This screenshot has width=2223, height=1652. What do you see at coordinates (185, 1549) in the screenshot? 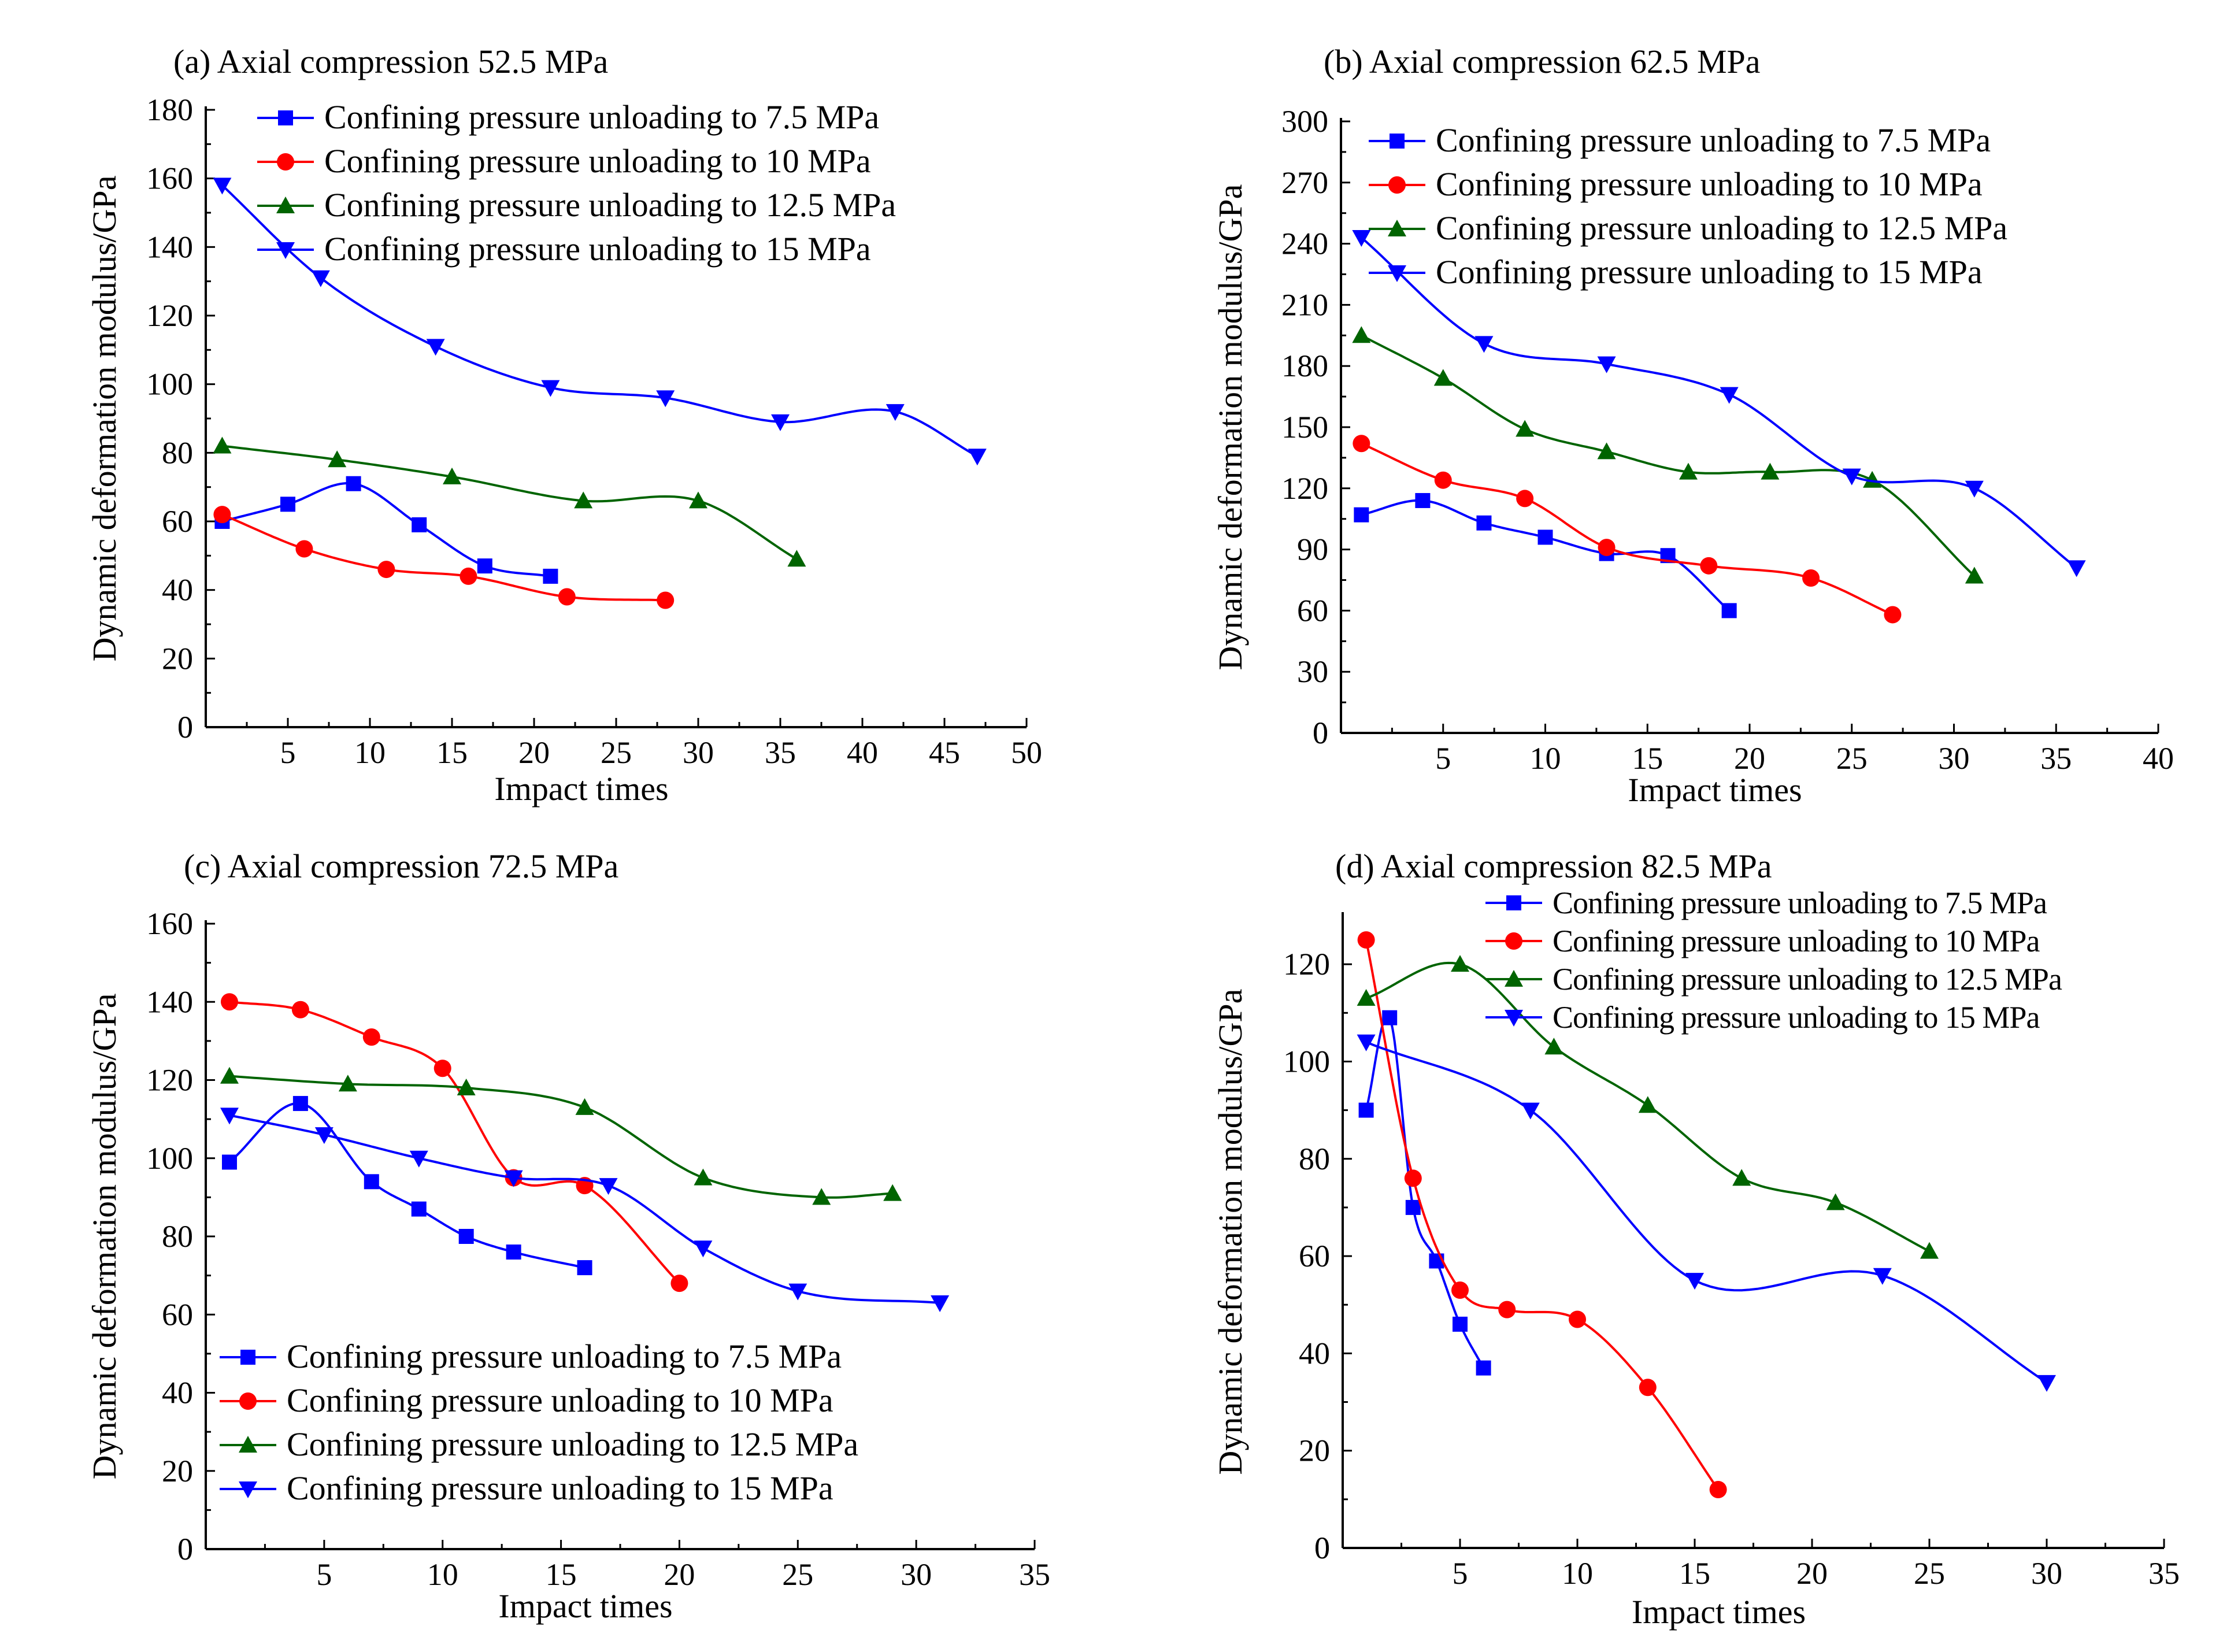
I see `origin-label: 0` at bounding box center [185, 1549].